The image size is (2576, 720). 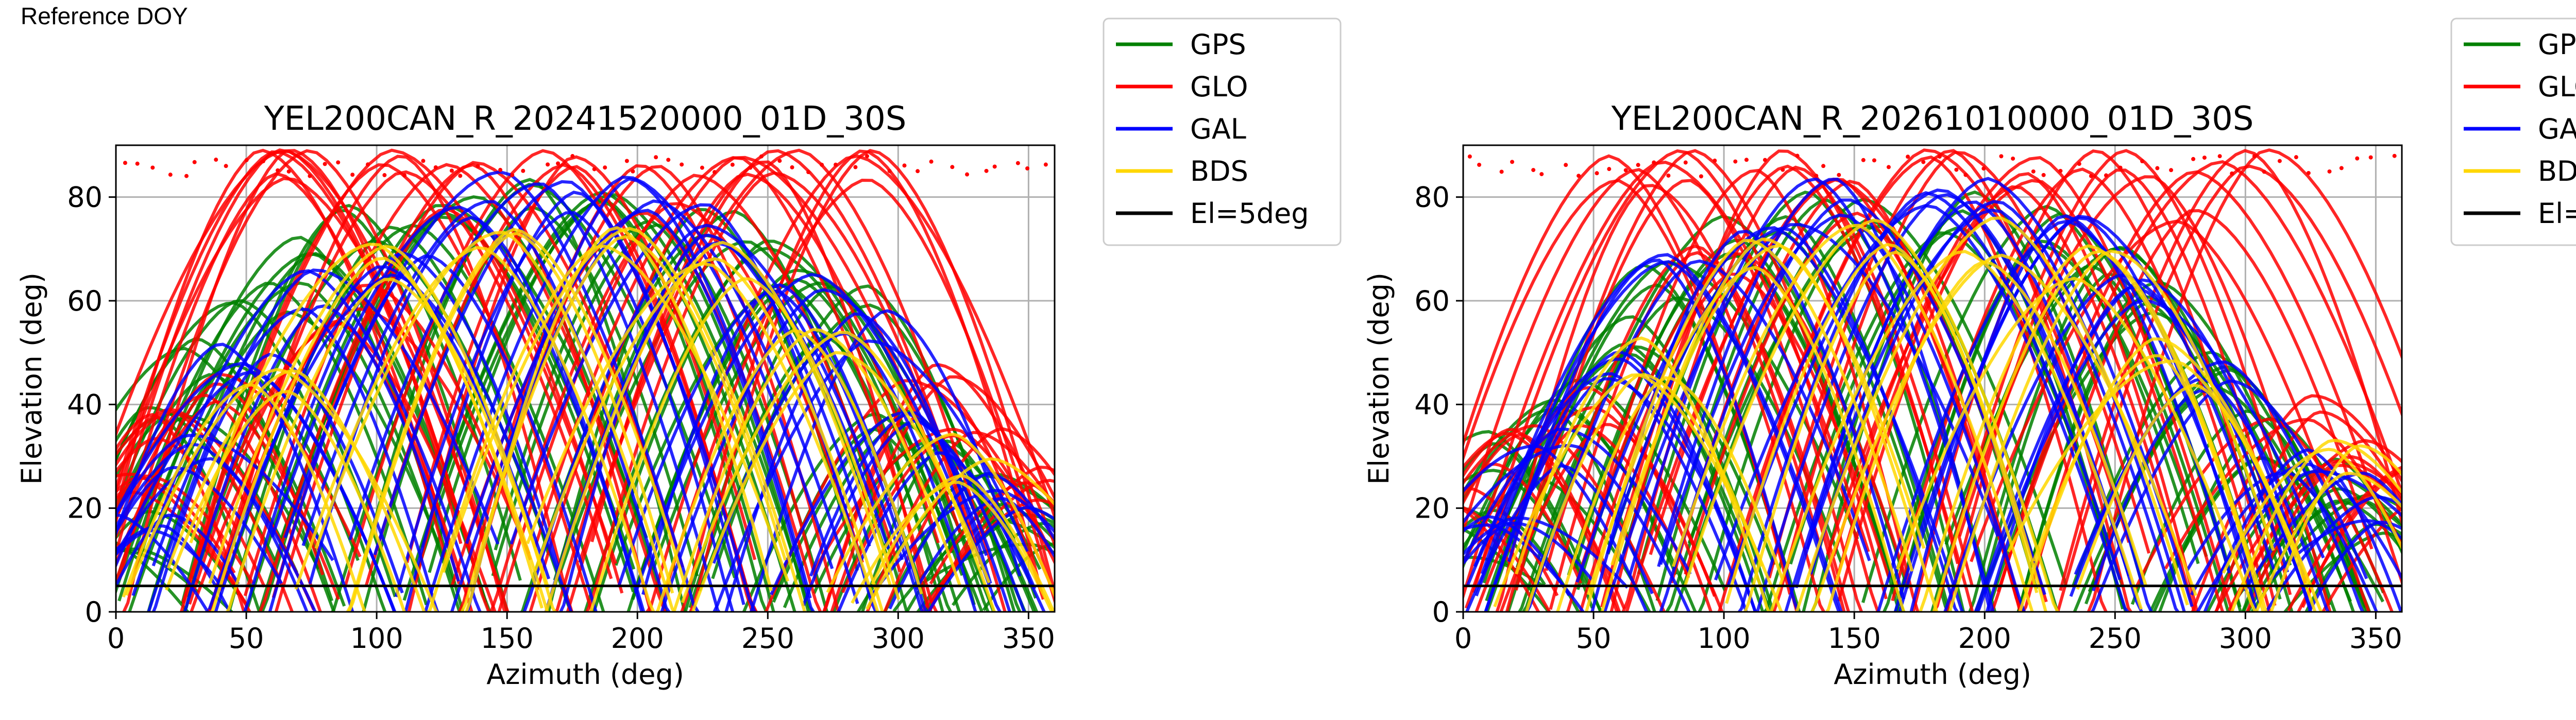 I want to click on x-tick-label: 300, so click(x=2245, y=638).